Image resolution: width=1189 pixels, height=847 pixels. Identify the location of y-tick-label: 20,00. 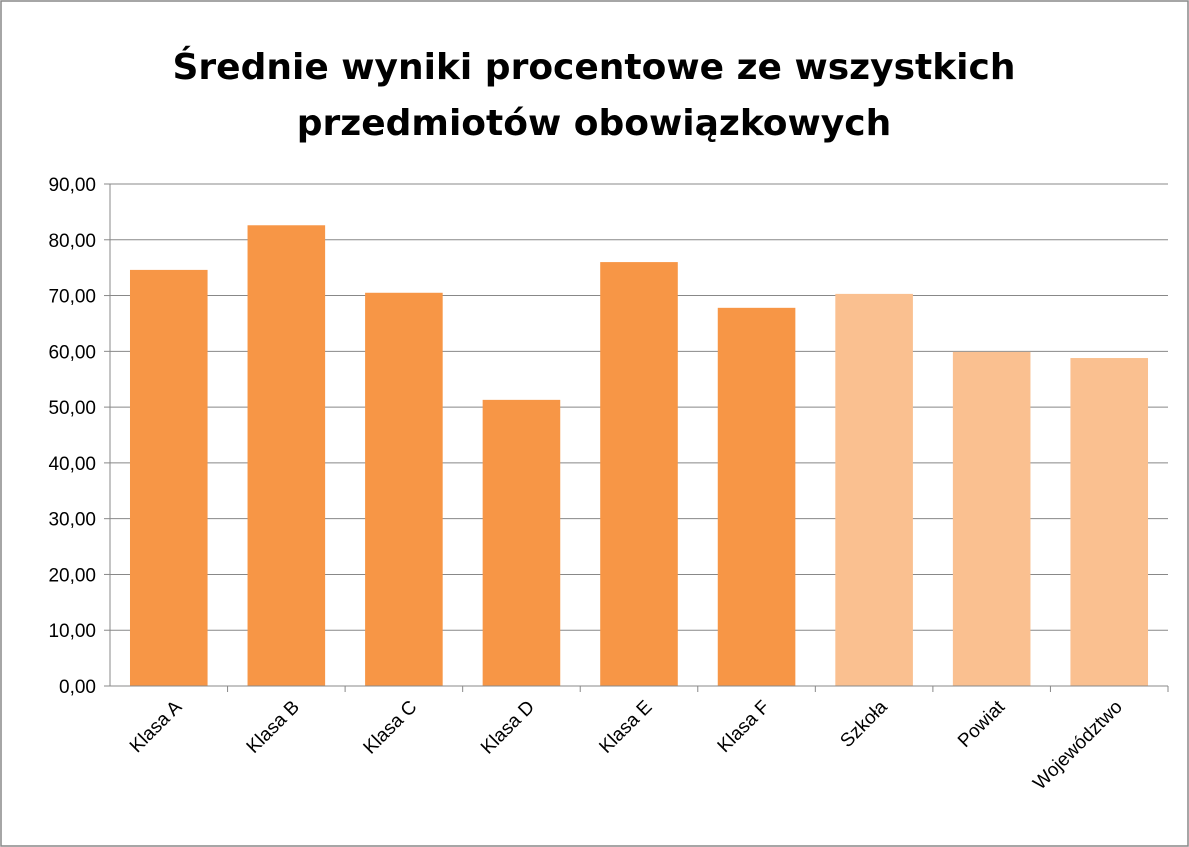
(72, 575).